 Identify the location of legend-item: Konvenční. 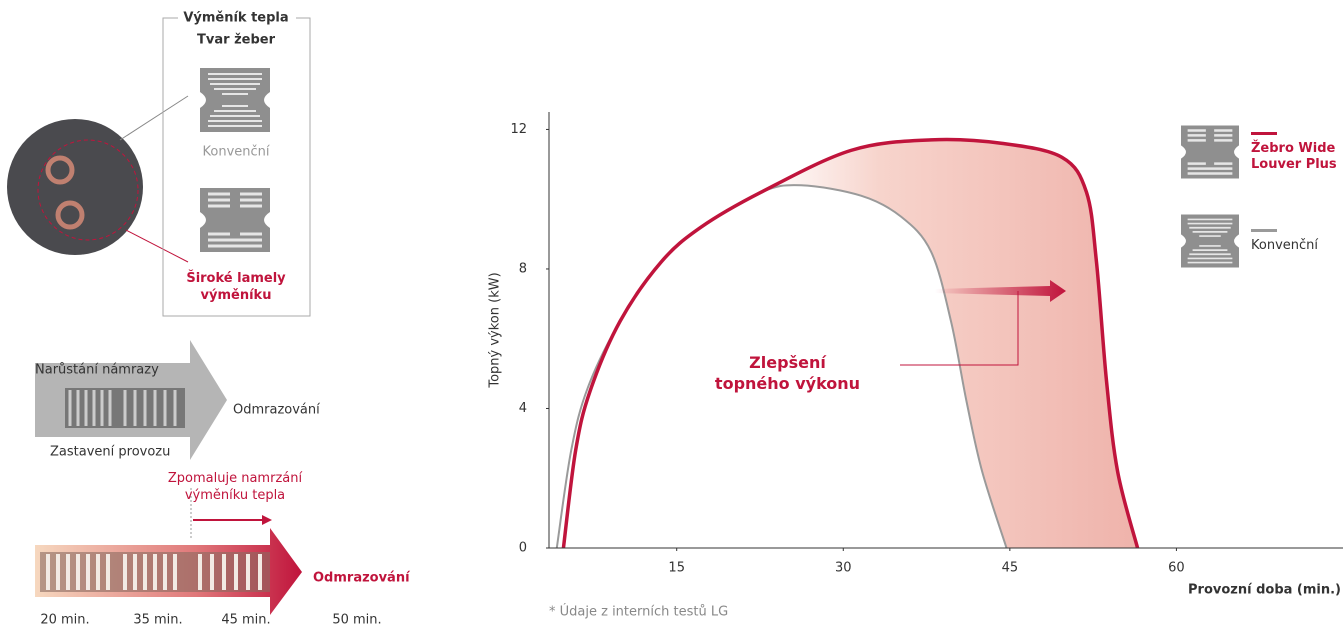
(1261, 241).